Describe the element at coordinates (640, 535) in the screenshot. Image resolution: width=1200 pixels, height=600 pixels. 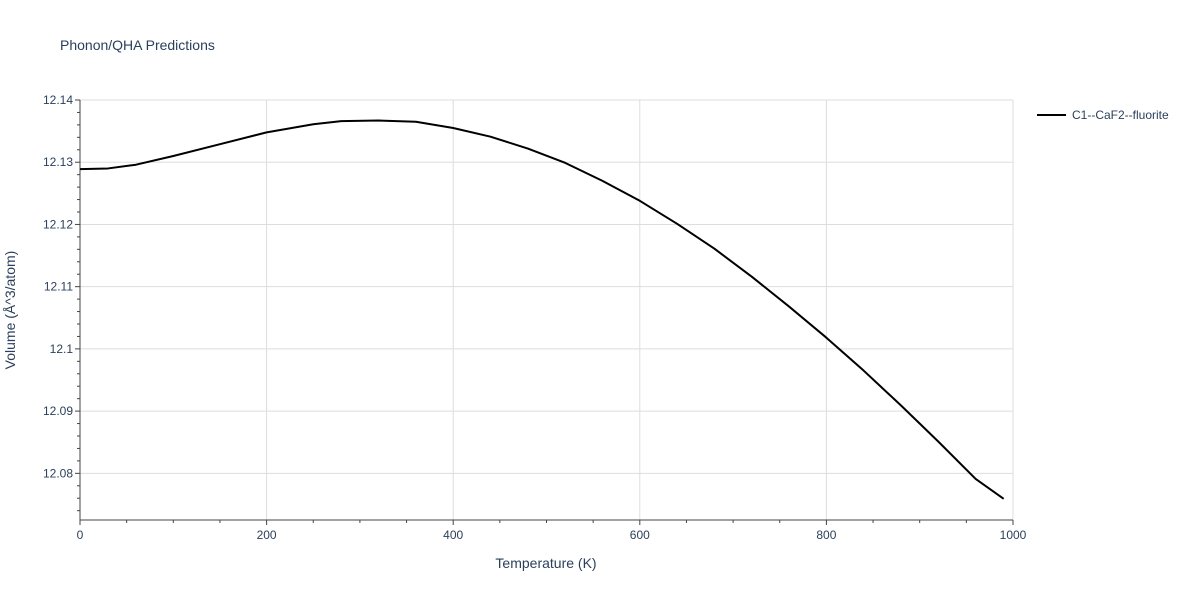
I see `x-tick-label: 600` at that location.